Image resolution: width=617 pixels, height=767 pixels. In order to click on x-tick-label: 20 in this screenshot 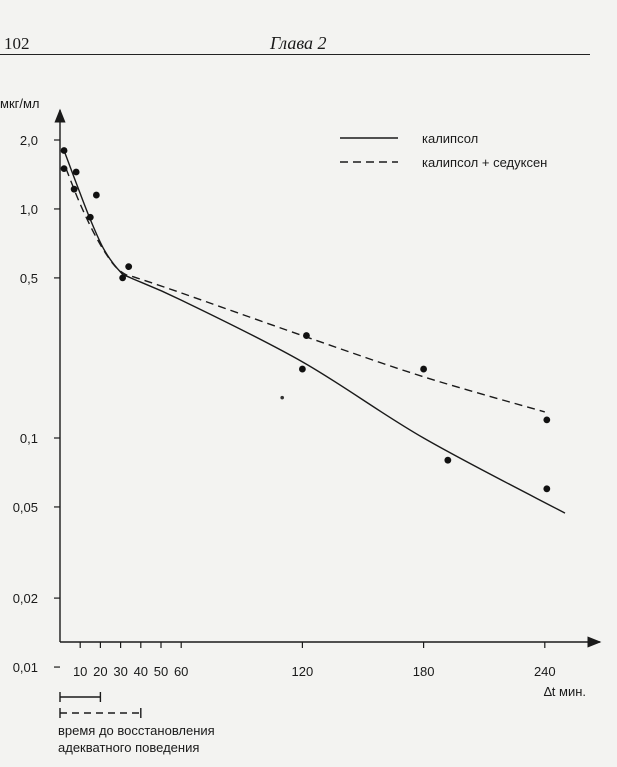, I will do `click(100, 671)`.